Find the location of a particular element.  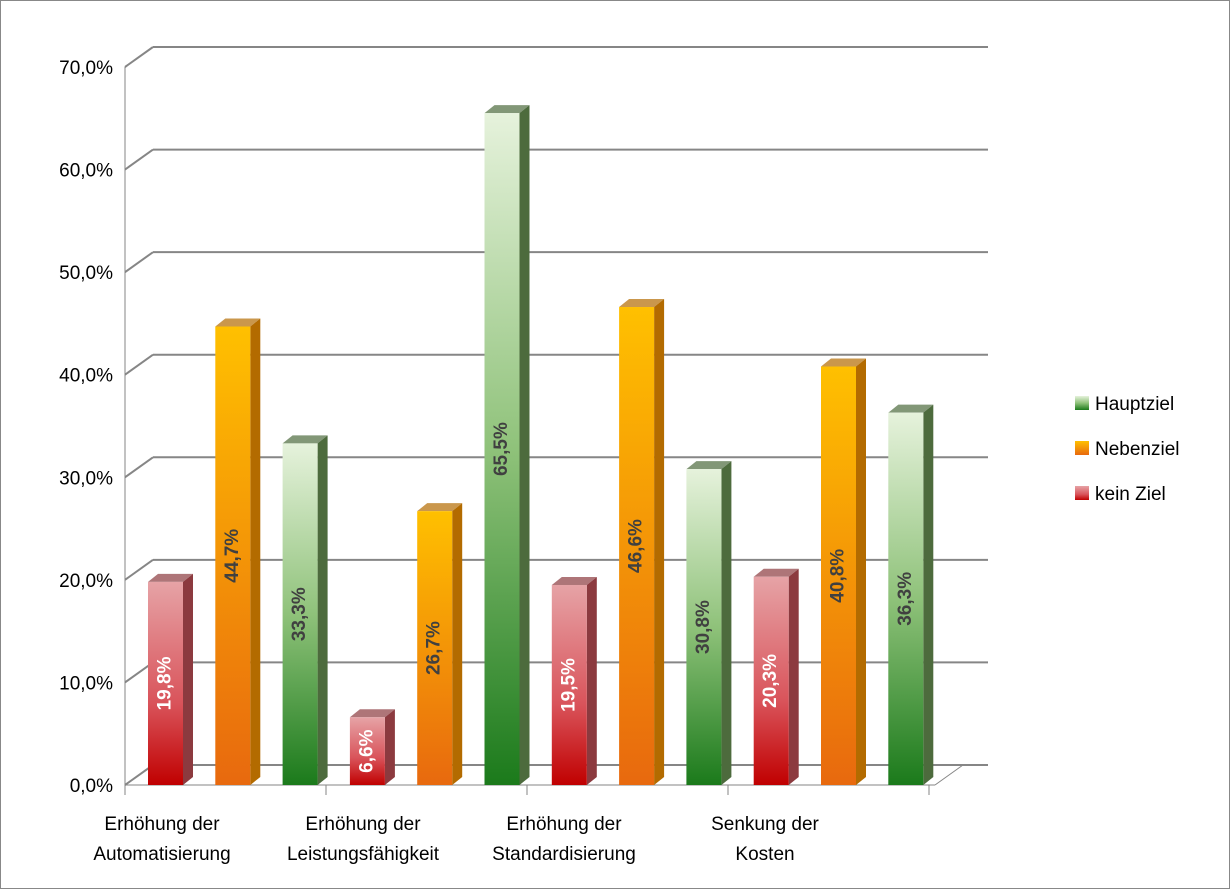

y-tick-label: 30,0% is located at coordinates (86, 478).